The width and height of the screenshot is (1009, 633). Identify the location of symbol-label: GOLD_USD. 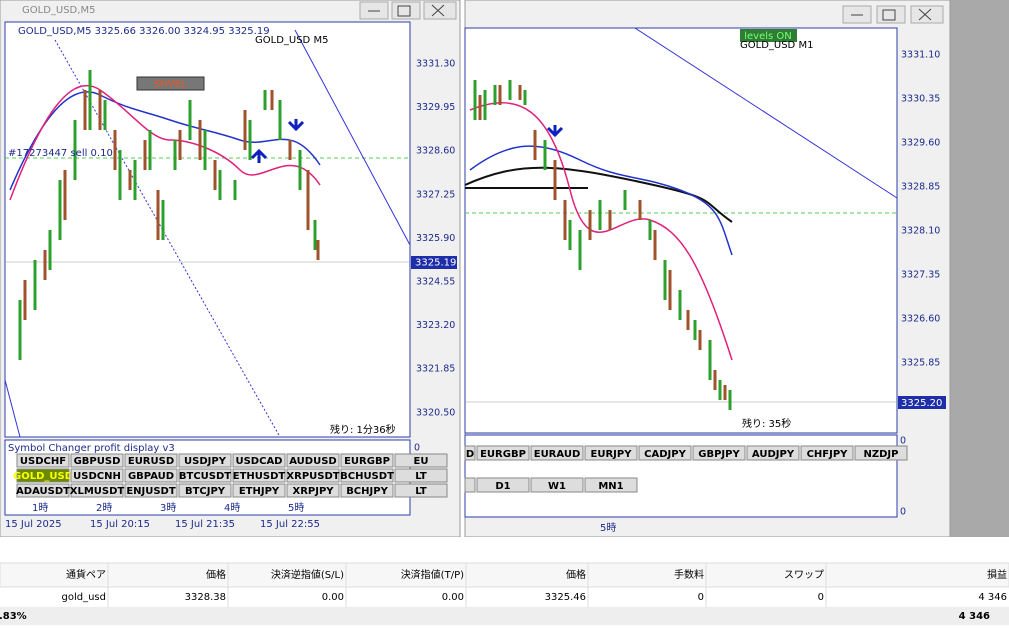
(43, 476).